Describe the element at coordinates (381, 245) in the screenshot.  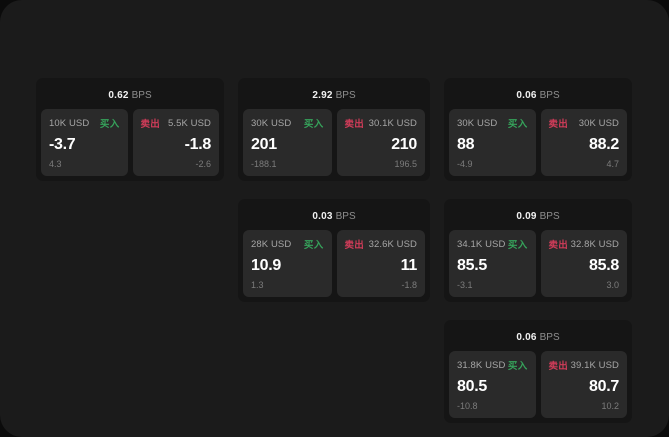
I see `sell-panel-header: 卖出 32.6K USD` at that location.